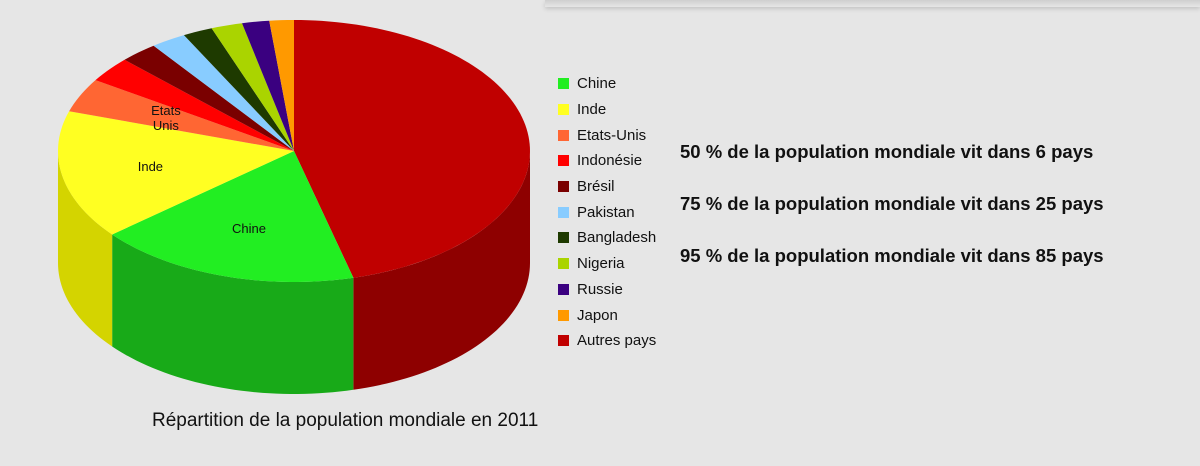  What do you see at coordinates (597, 84) in the screenshot?
I see `legend-label: Chine` at bounding box center [597, 84].